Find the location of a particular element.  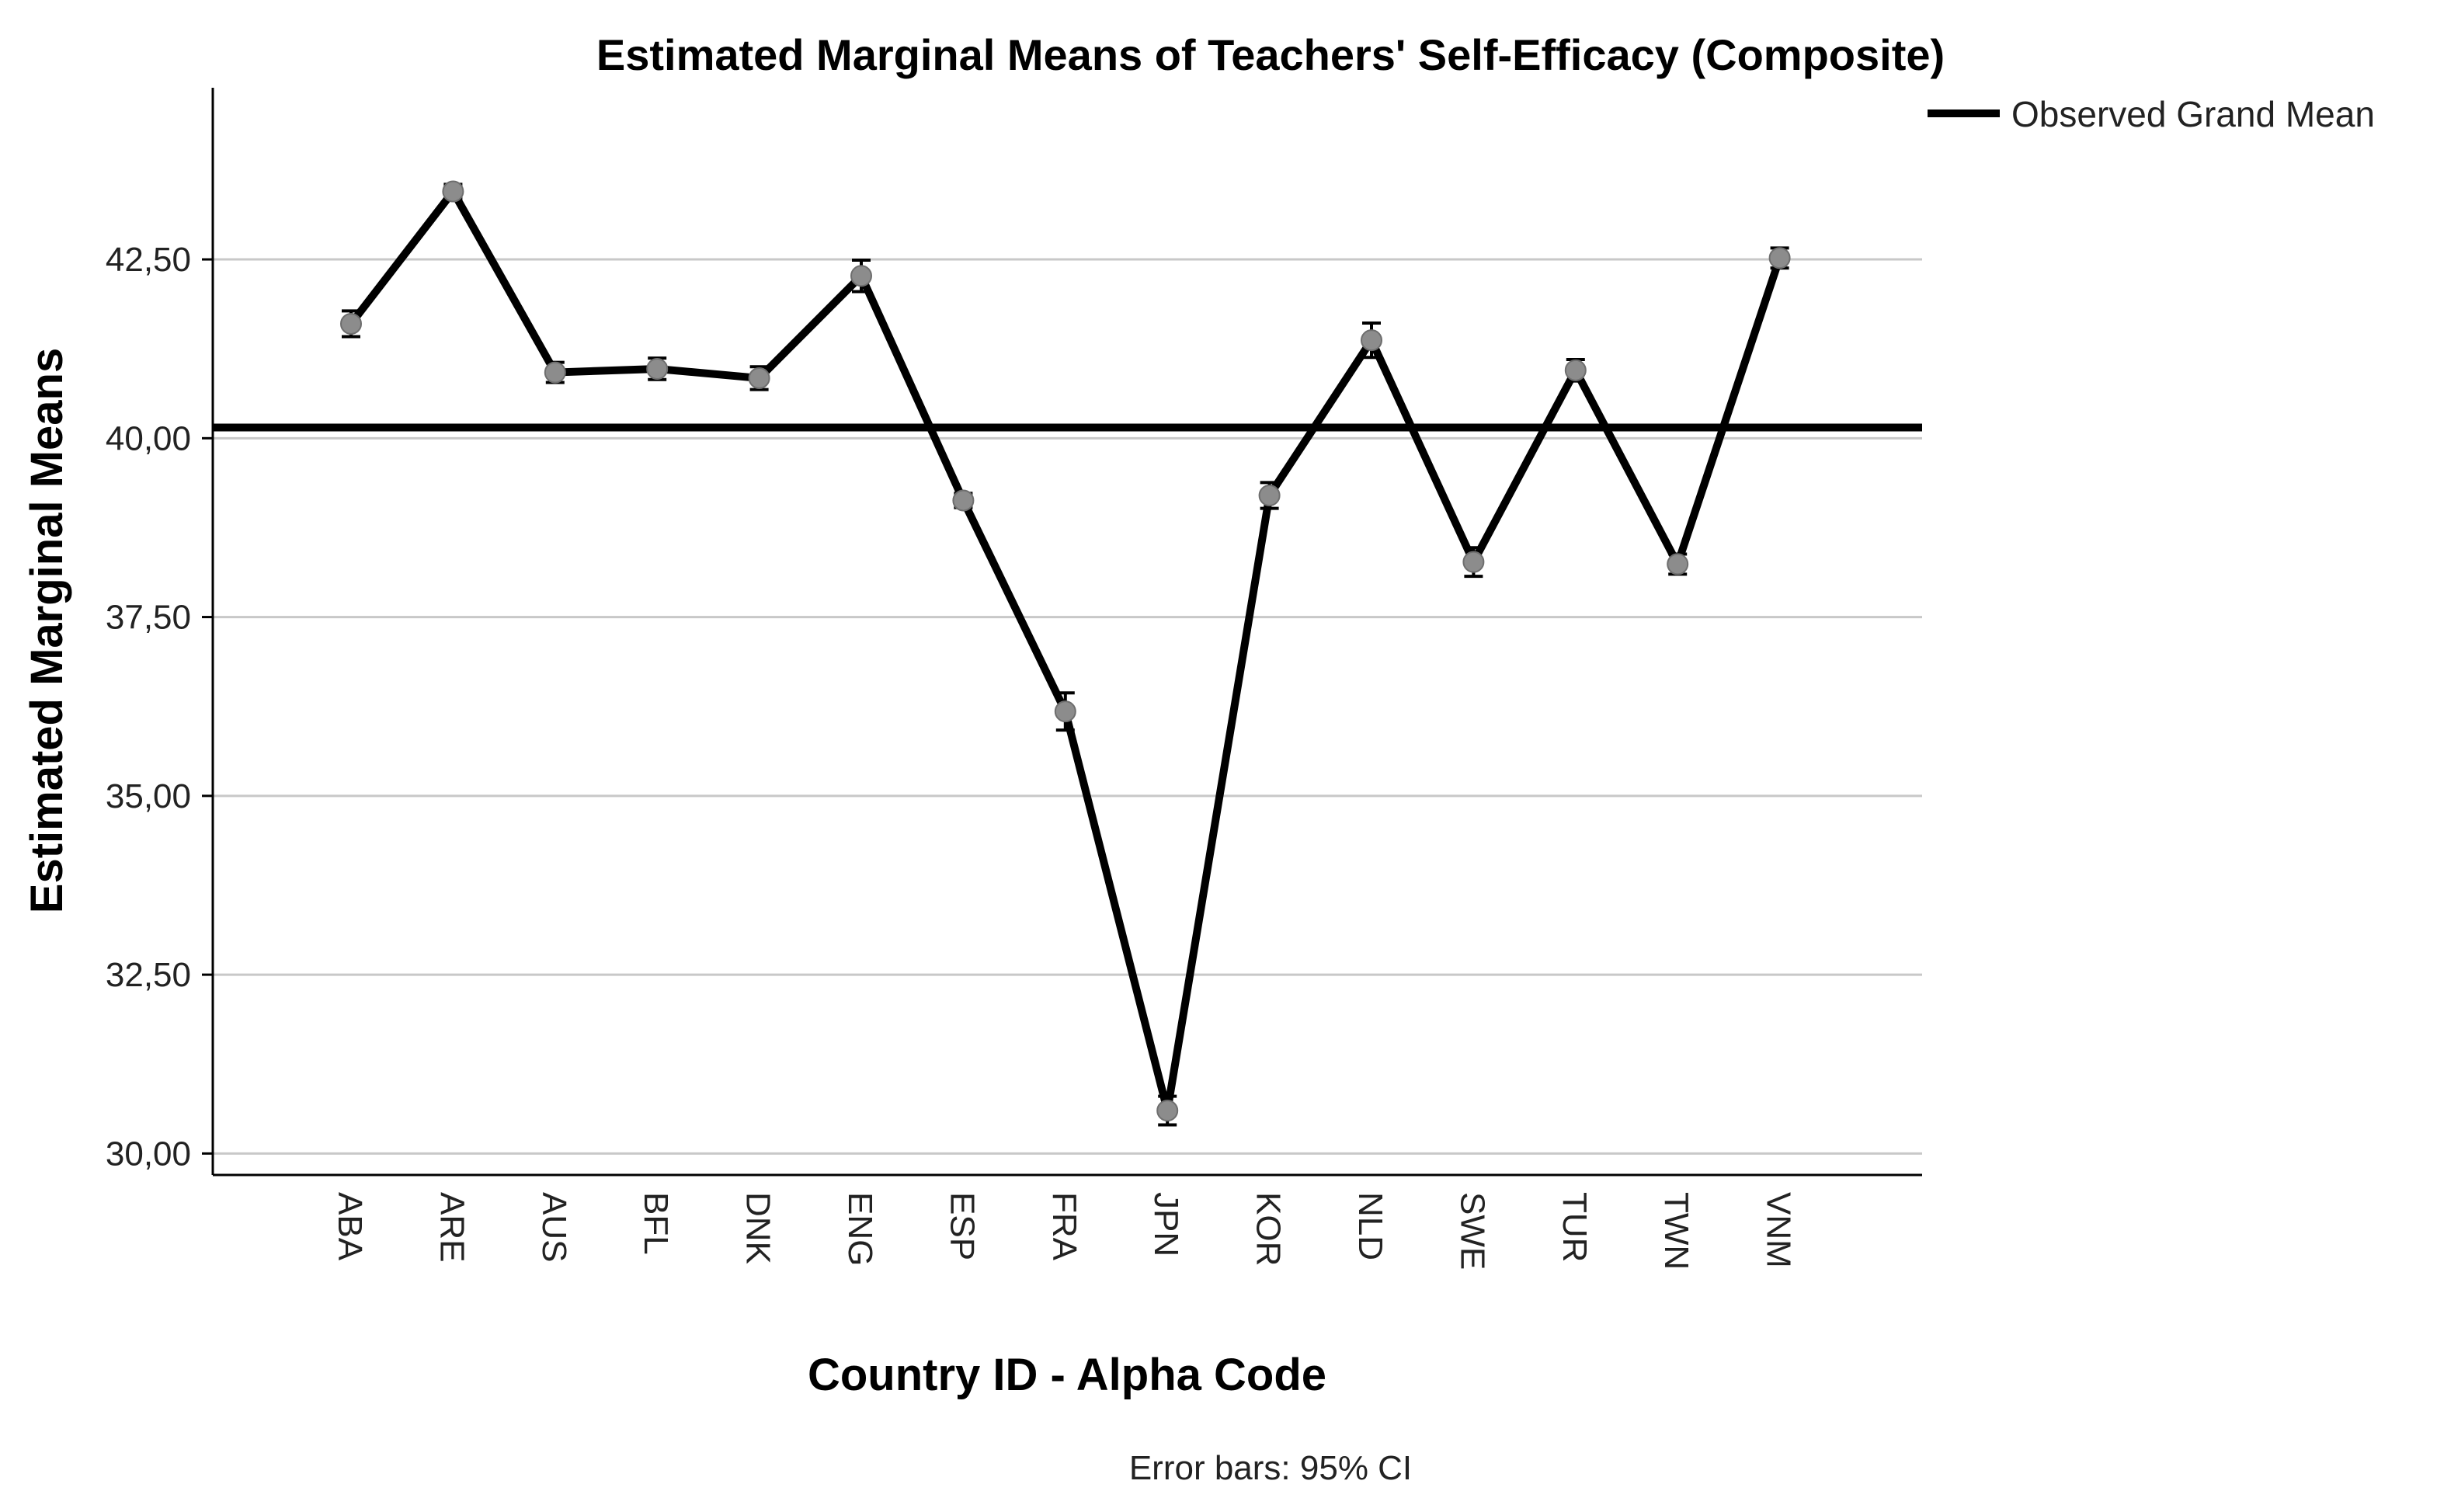

data-point-vnm is located at coordinates (1780, 258).